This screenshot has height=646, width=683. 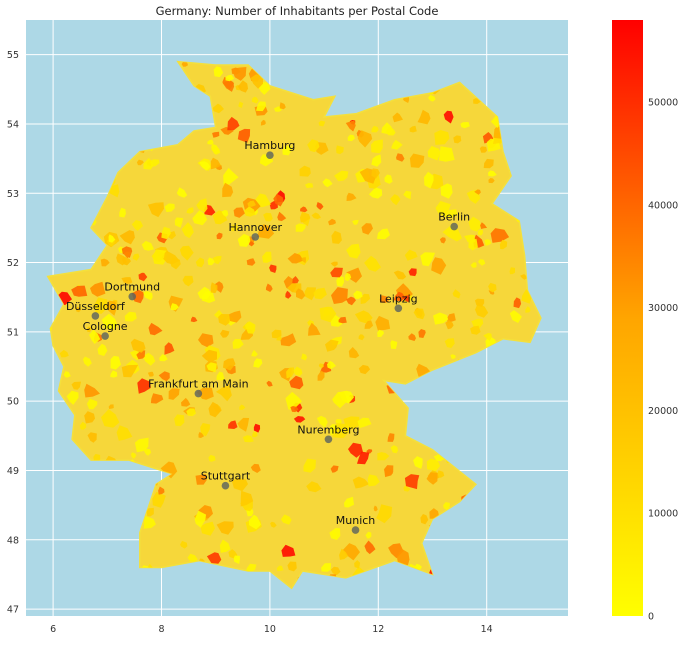 What do you see at coordinates (378, 629) in the screenshot?
I see `x-tick-label: 12` at bounding box center [378, 629].